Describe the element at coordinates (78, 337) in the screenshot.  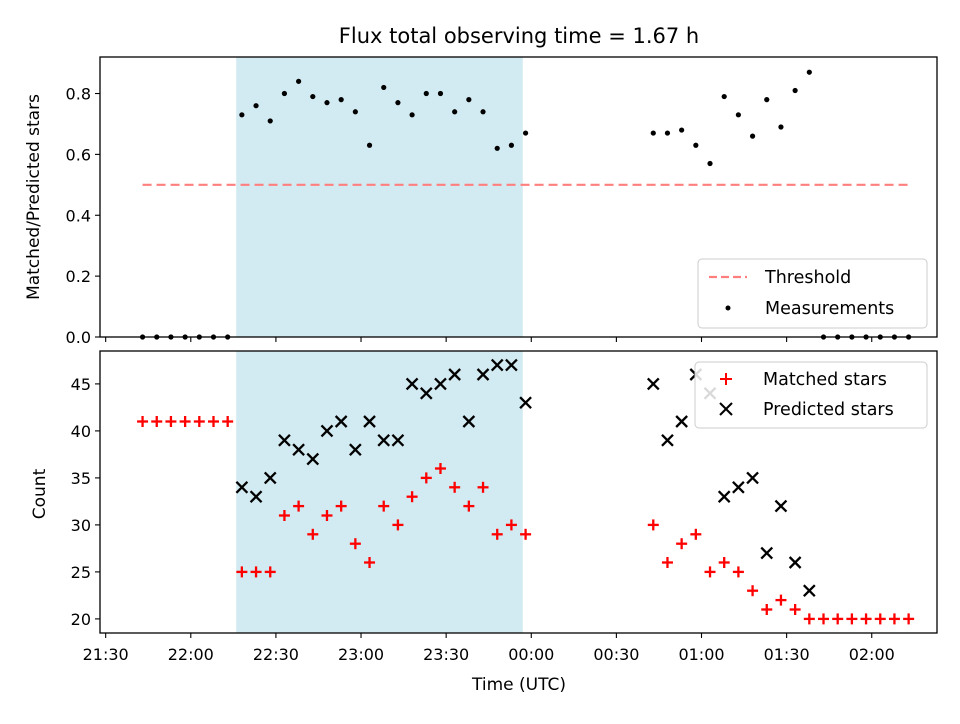
I see `y-tick-label: 0.0` at that location.